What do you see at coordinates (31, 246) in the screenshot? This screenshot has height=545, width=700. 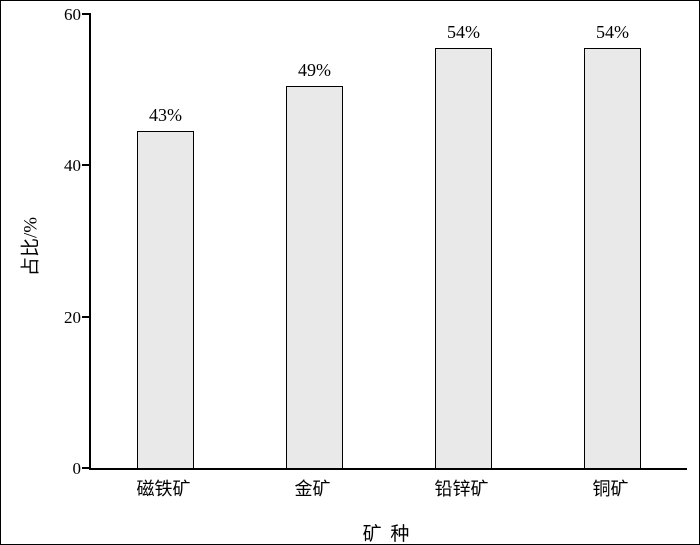 I see `y-axis-title: 占比/%` at bounding box center [31, 246].